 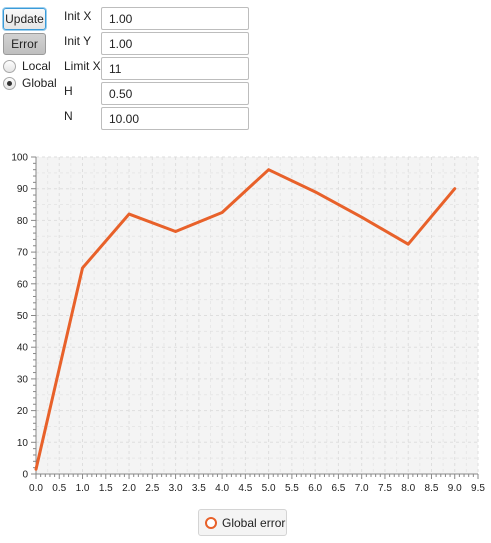 I want to click on chart-legend: Global error, so click(x=242, y=522).